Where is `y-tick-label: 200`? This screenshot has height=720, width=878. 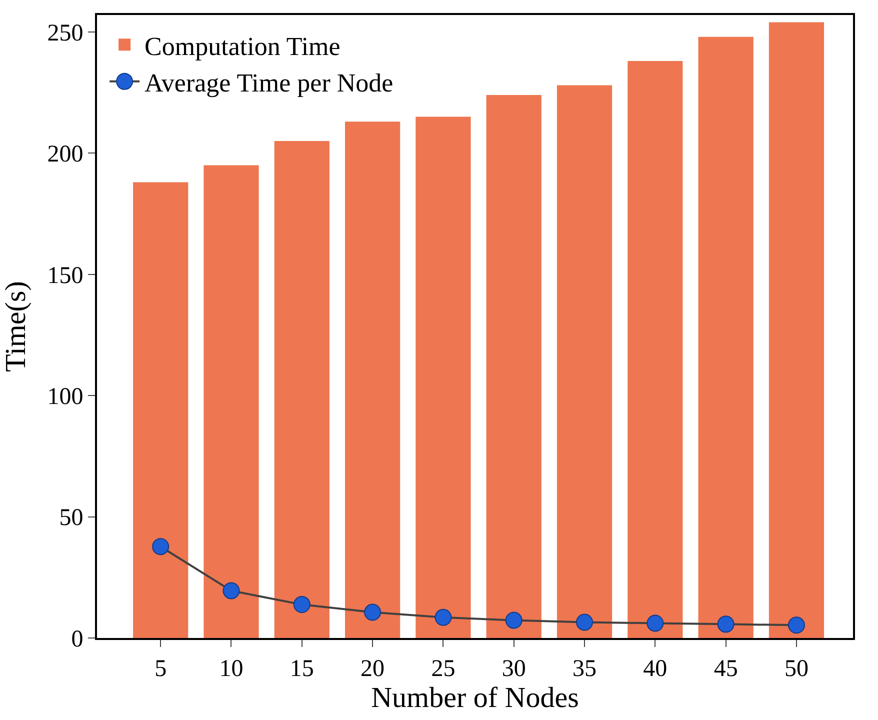
y-tick-label: 200 is located at coordinates (65, 155).